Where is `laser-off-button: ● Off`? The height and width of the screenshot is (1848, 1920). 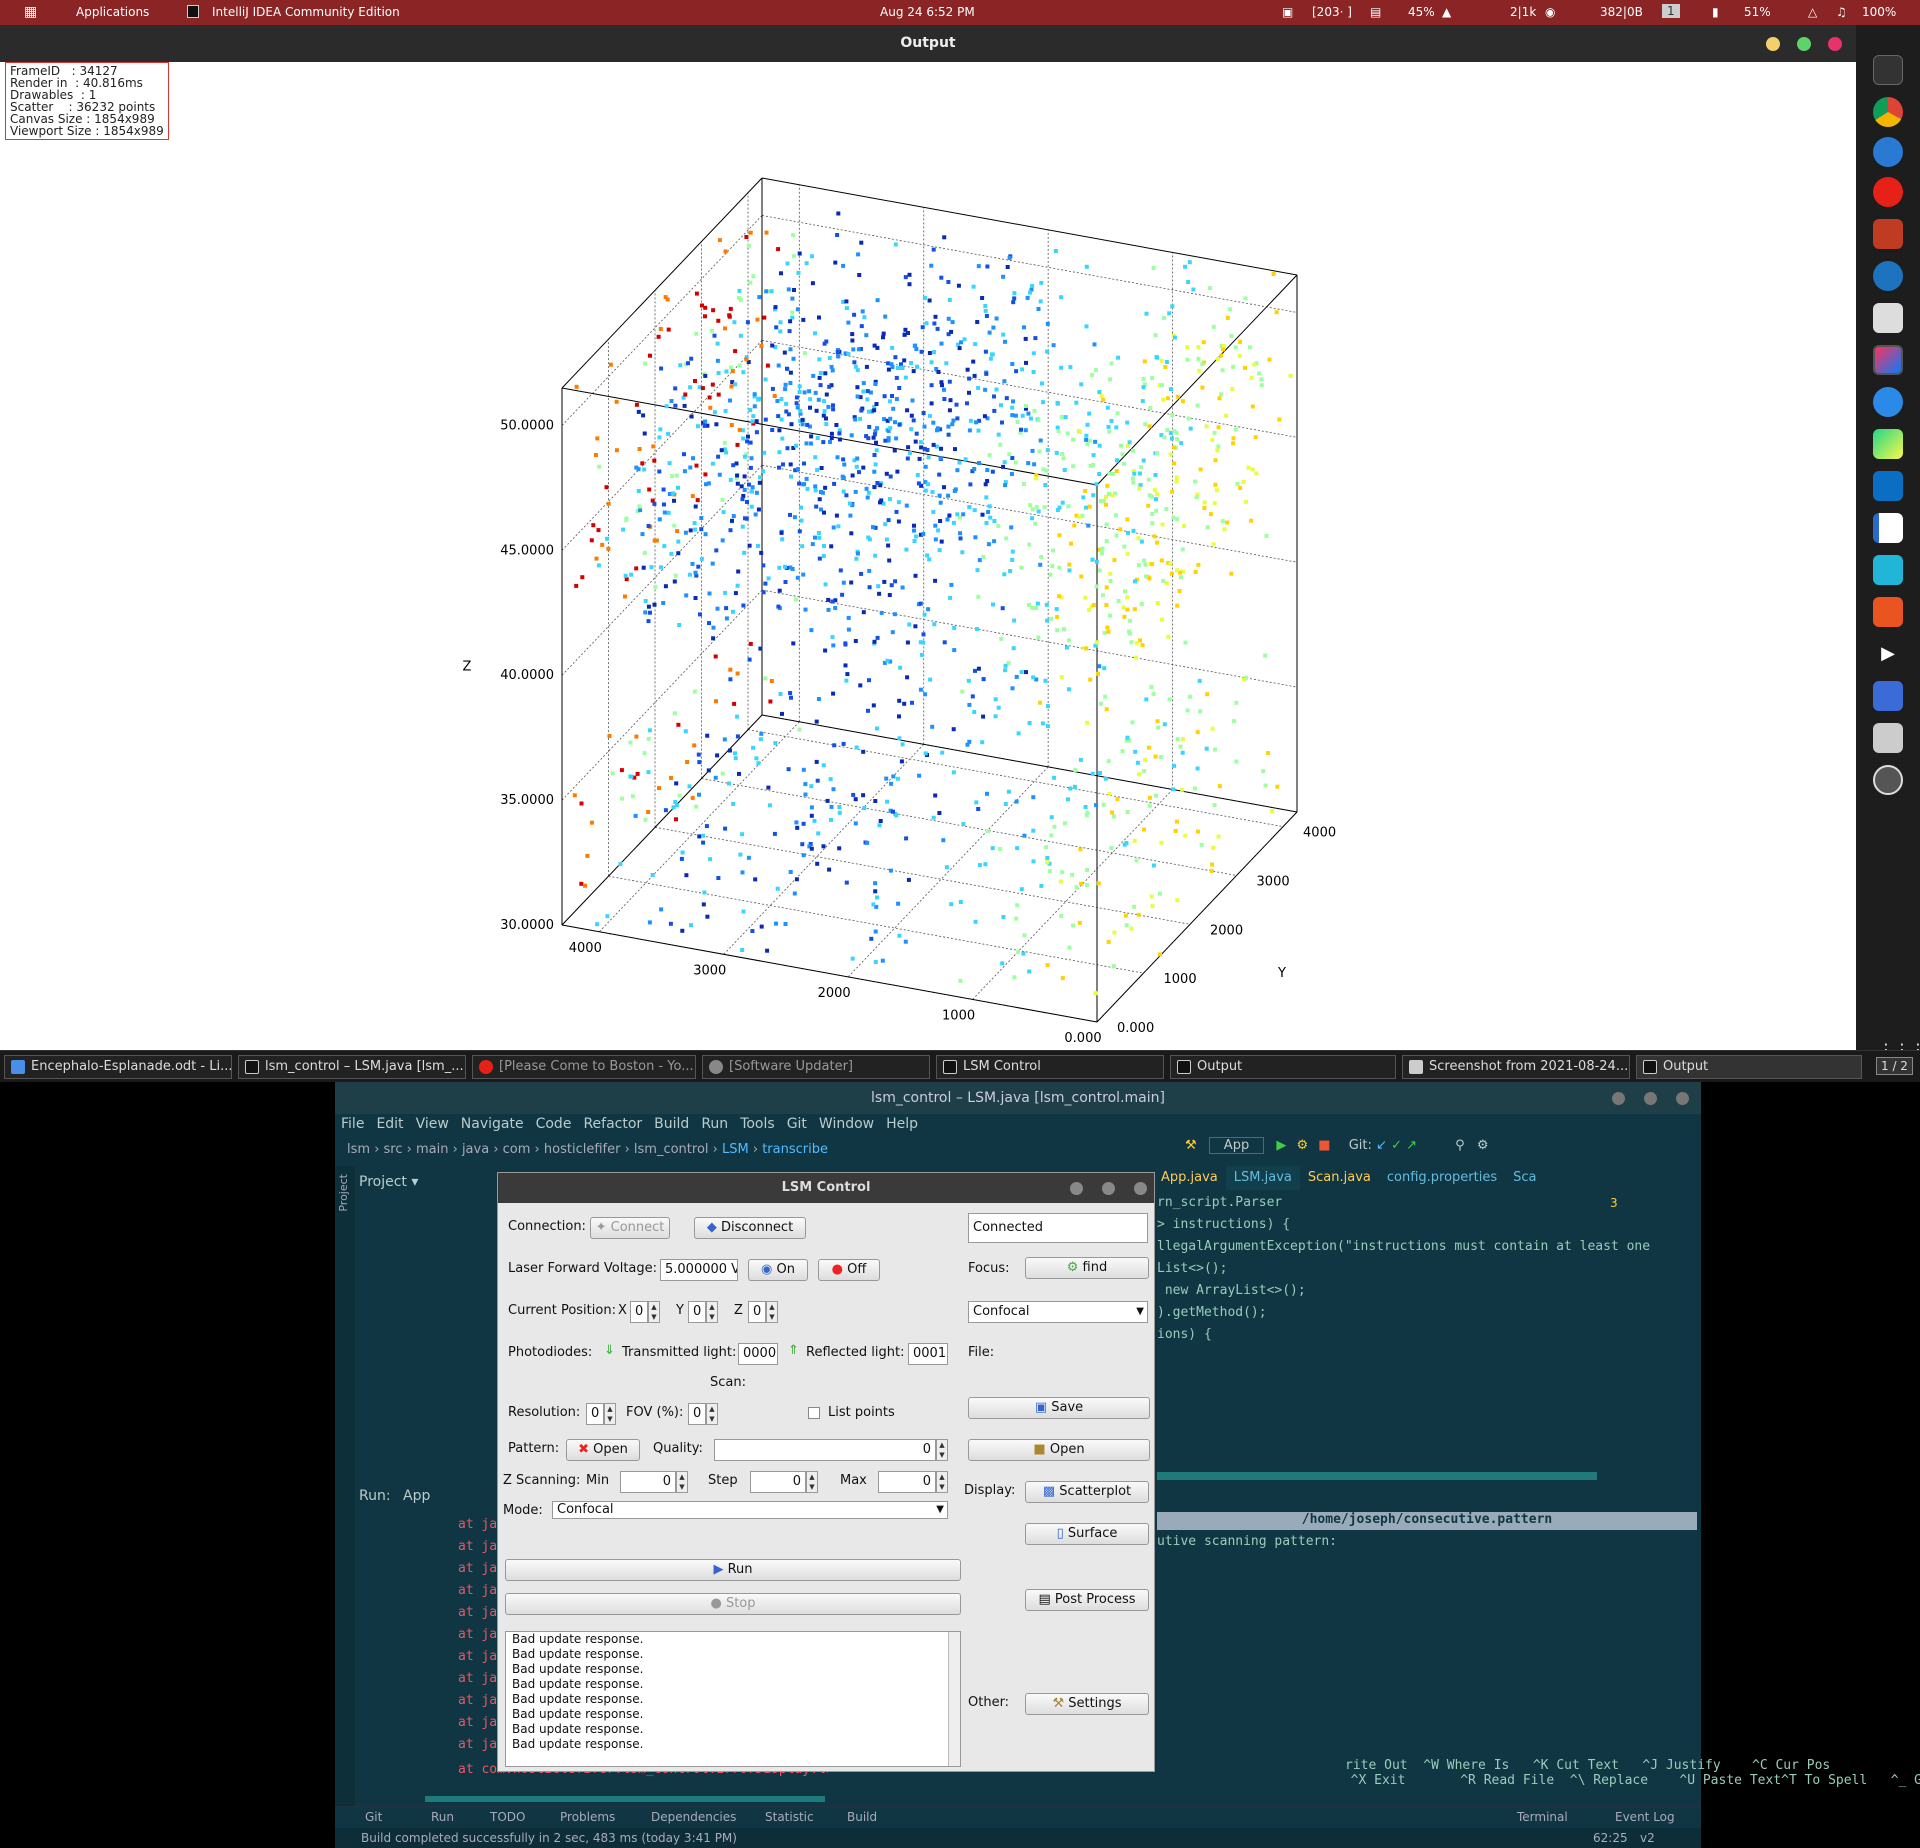
laser-off-button: ● Off is located at coordinates (849, 1270).